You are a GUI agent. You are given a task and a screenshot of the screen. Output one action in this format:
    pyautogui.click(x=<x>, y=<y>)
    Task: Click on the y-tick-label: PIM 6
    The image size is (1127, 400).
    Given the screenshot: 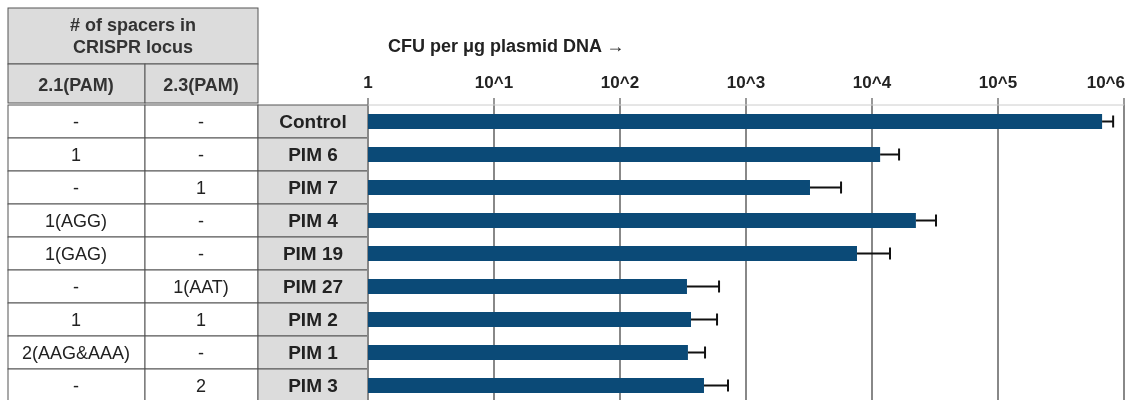 What is the action you would take?
    pyautogui.click(x=313, y=154)
    